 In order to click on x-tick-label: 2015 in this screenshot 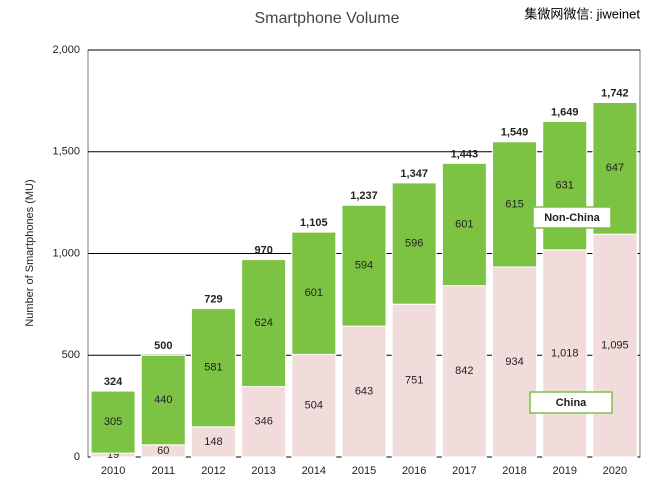, I will do `click(364, 471)`.